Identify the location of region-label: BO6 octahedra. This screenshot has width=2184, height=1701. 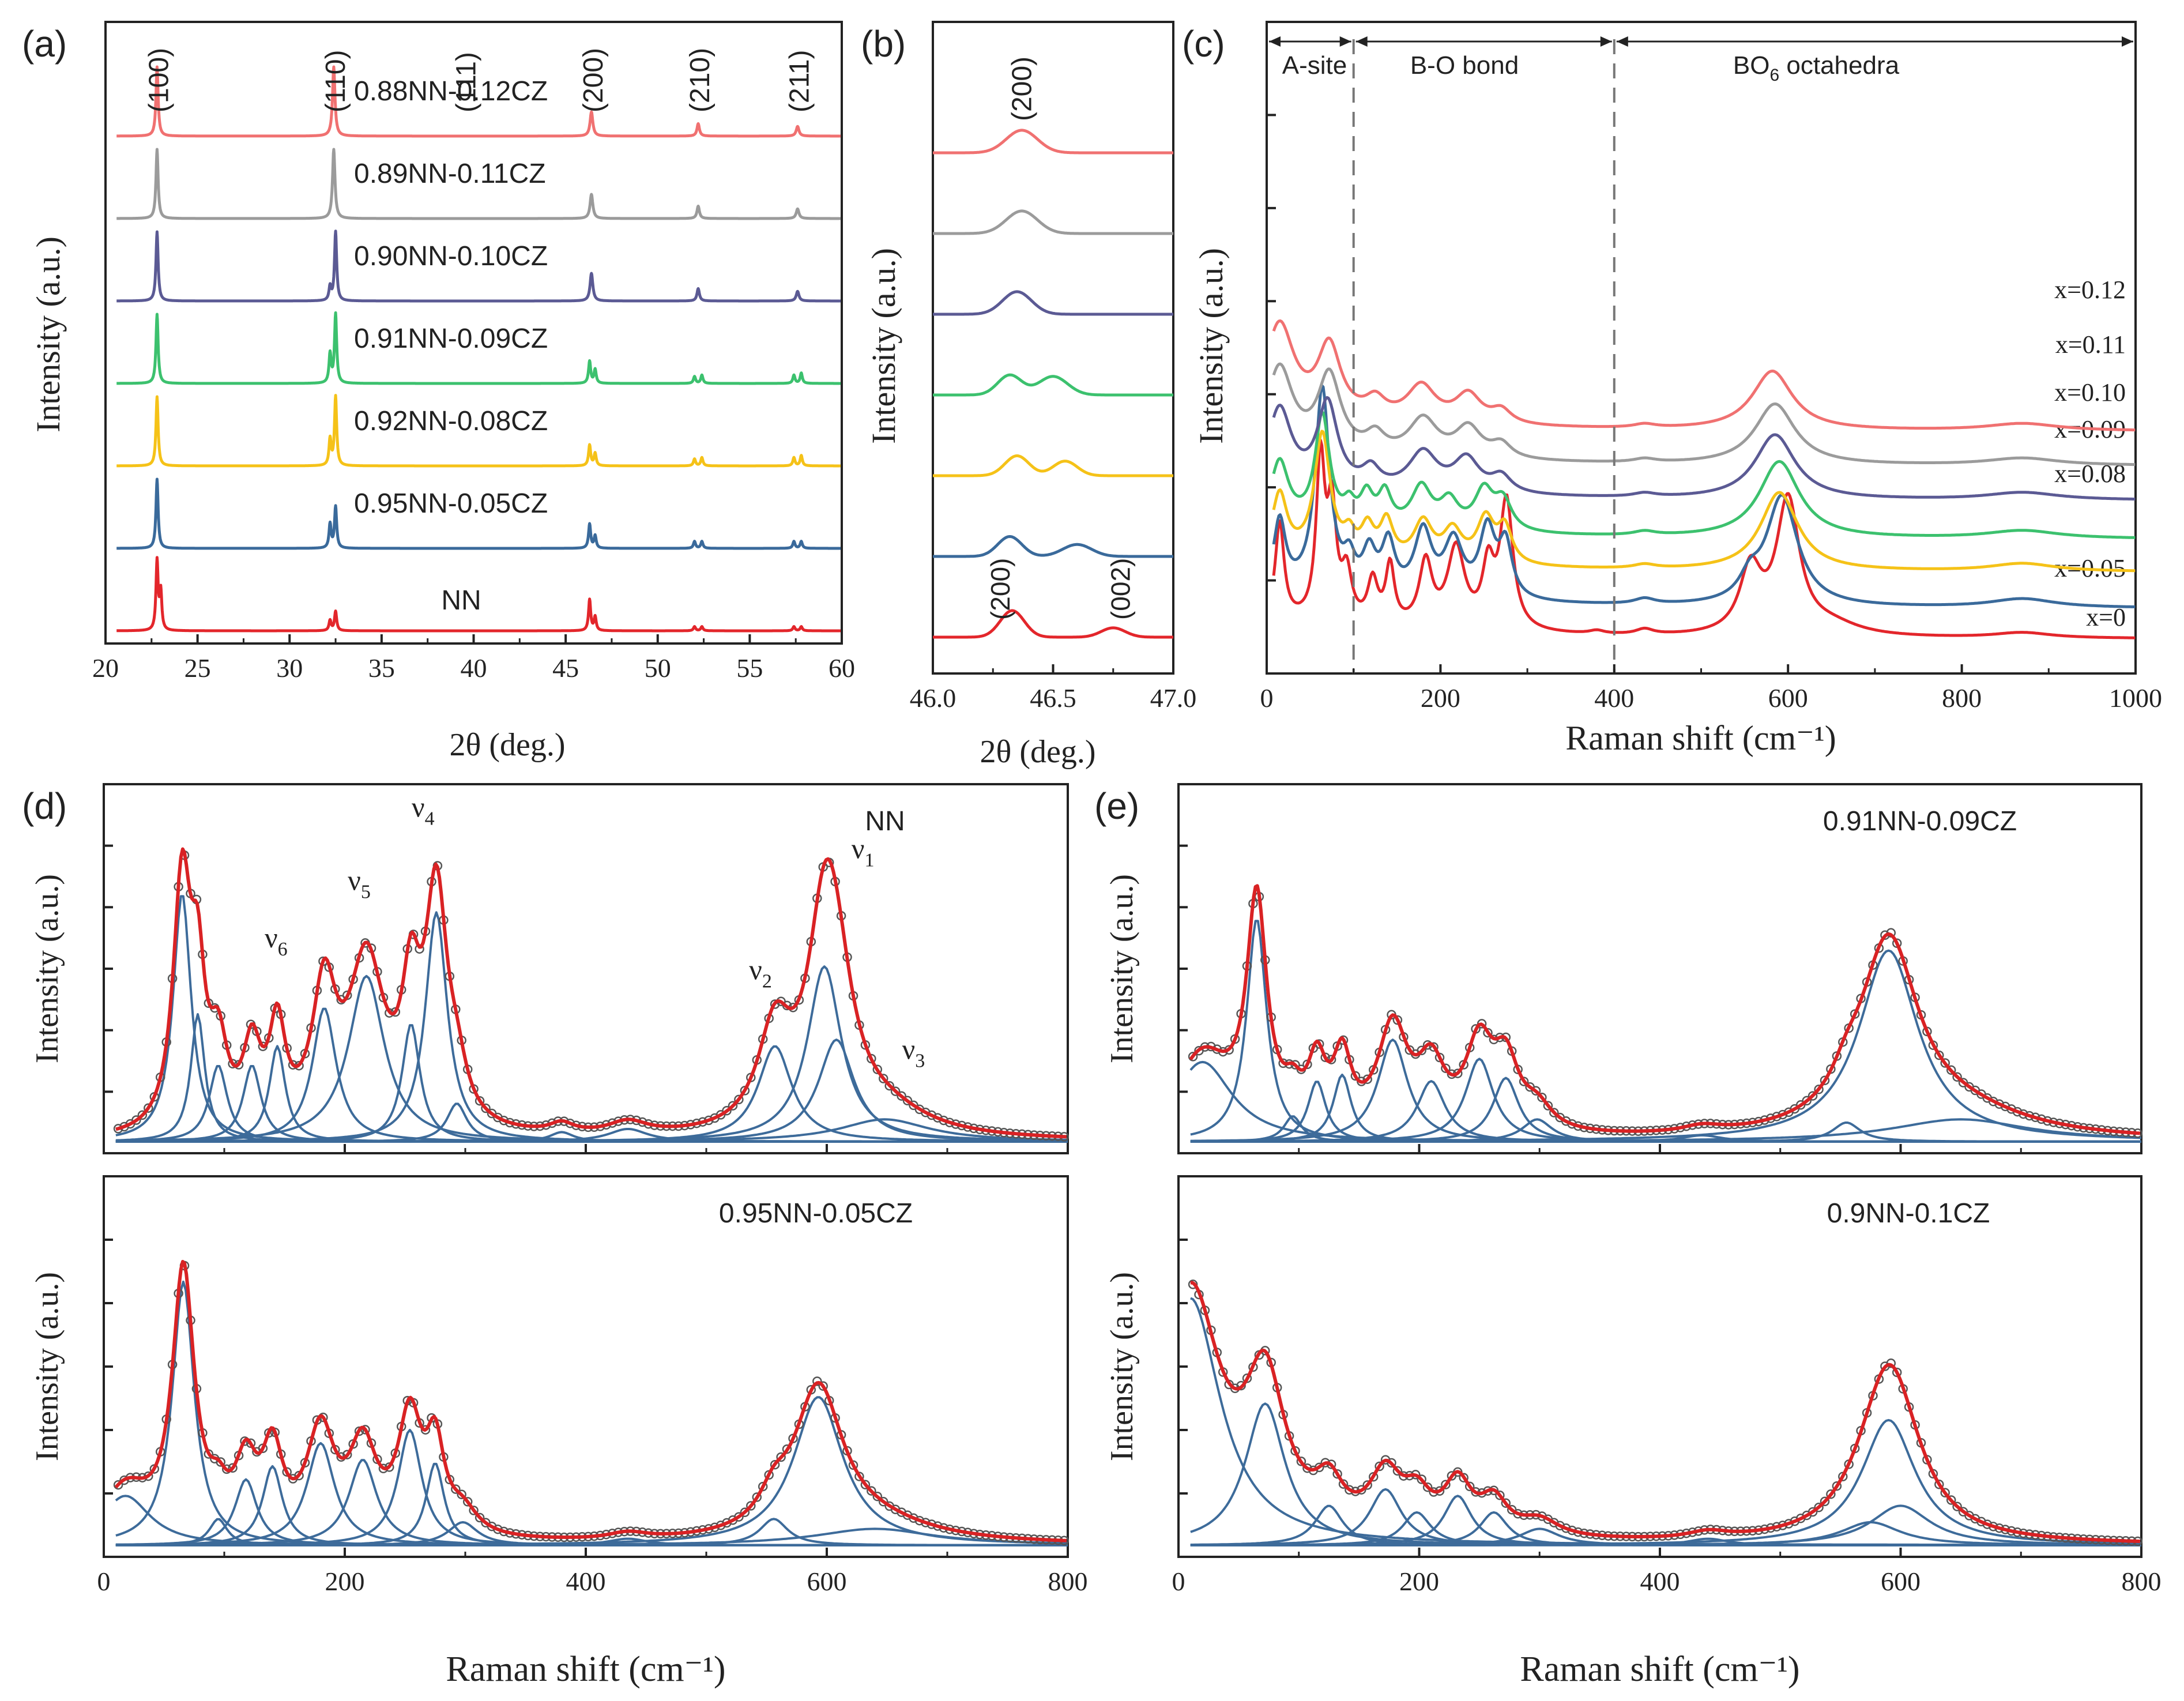
(1816, 68).